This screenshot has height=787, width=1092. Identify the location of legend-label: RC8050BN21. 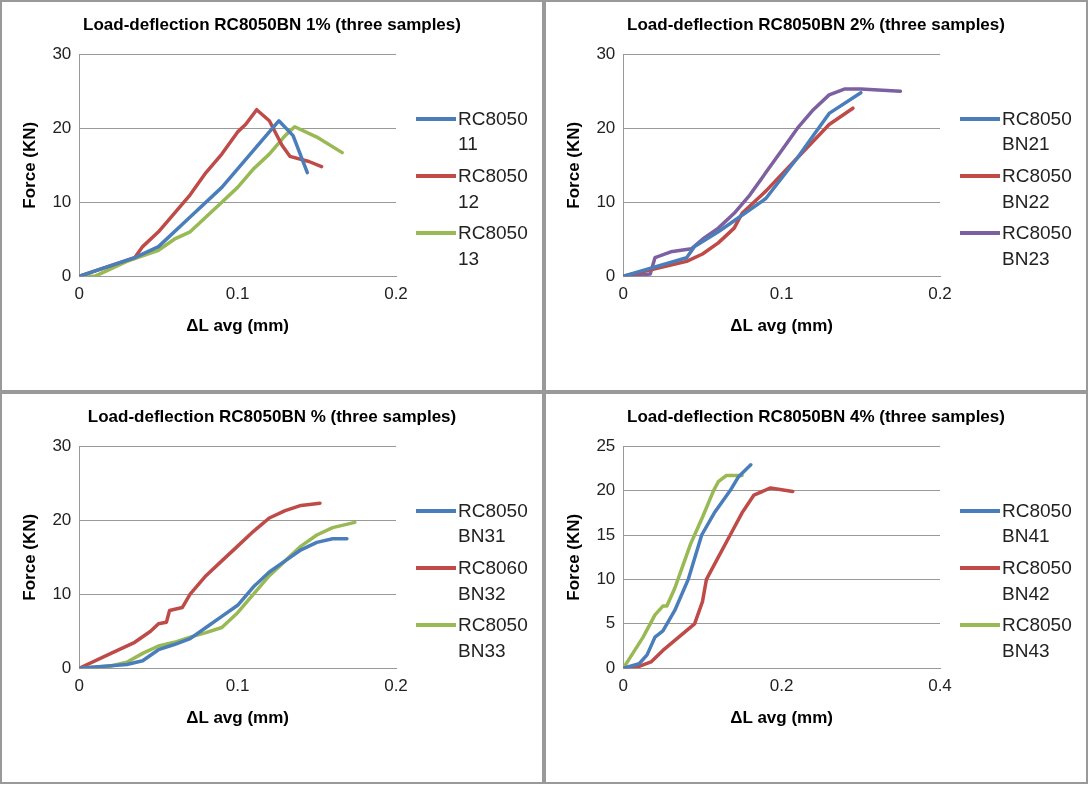
(1037, 131).